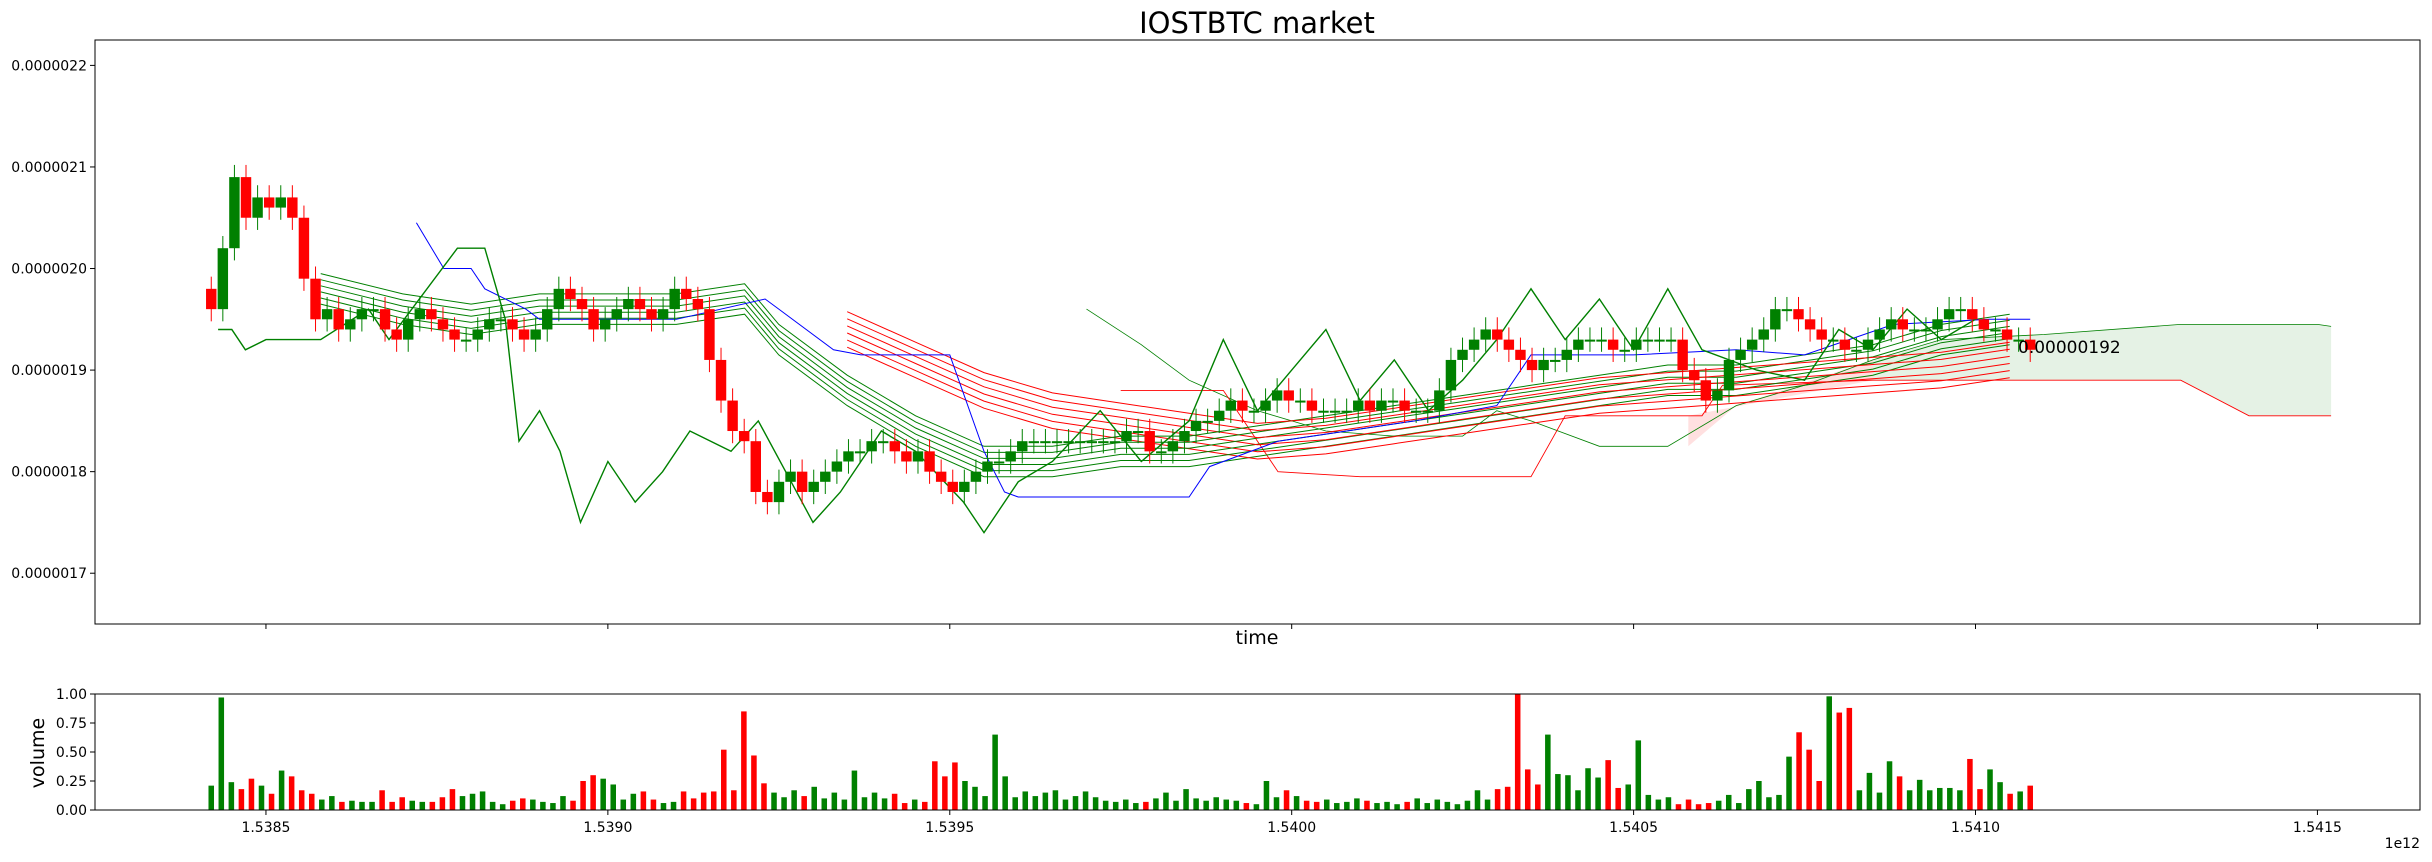  What do you see at coordinates (49, 66) in the screenshot?
I see `price-y-tick-label: 0.0000022` at bounding box center [49, 66].